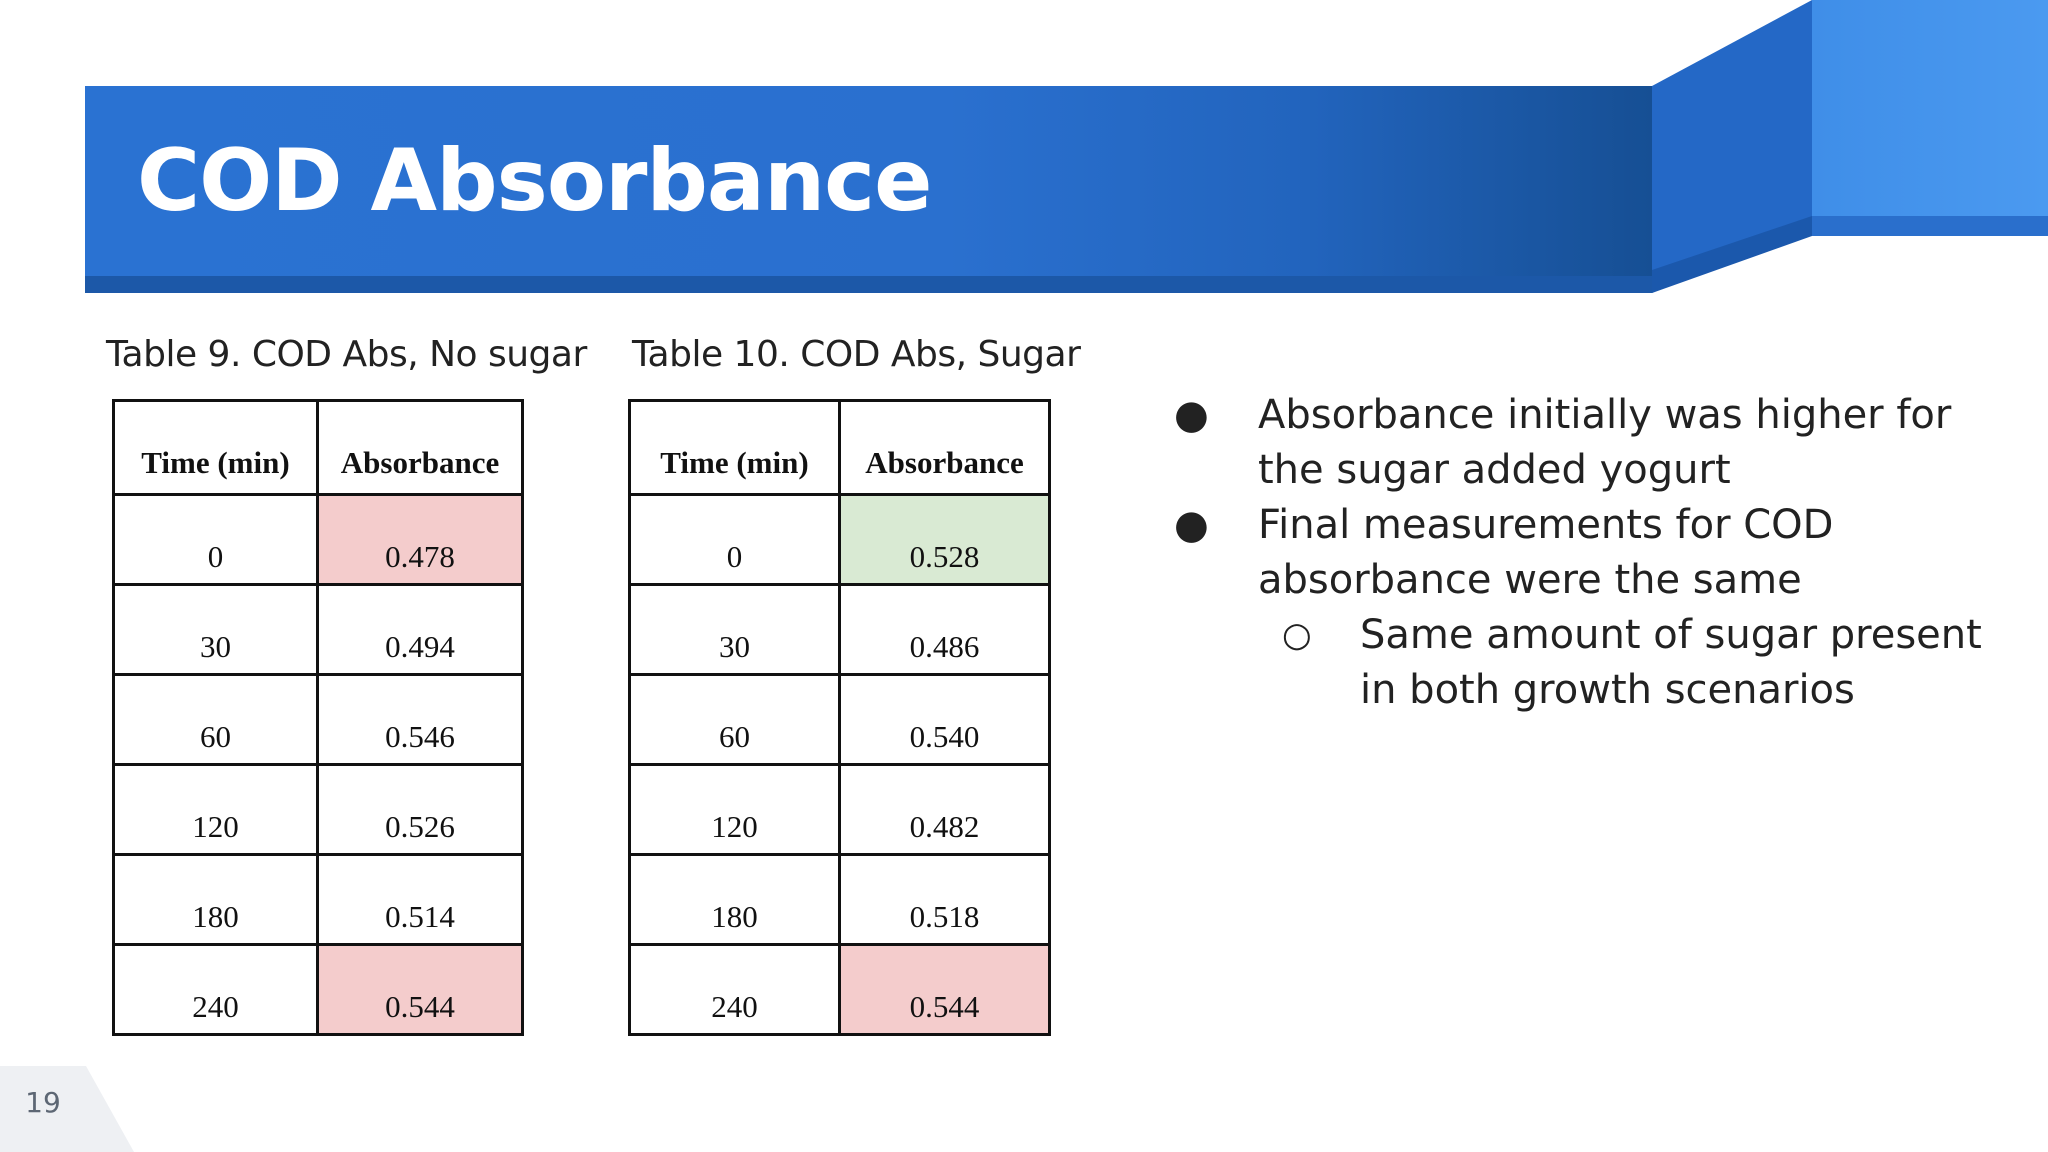 The image size is (2048, 1152). I want to click on absorbance-cell: 0.486, so click(944, 629).